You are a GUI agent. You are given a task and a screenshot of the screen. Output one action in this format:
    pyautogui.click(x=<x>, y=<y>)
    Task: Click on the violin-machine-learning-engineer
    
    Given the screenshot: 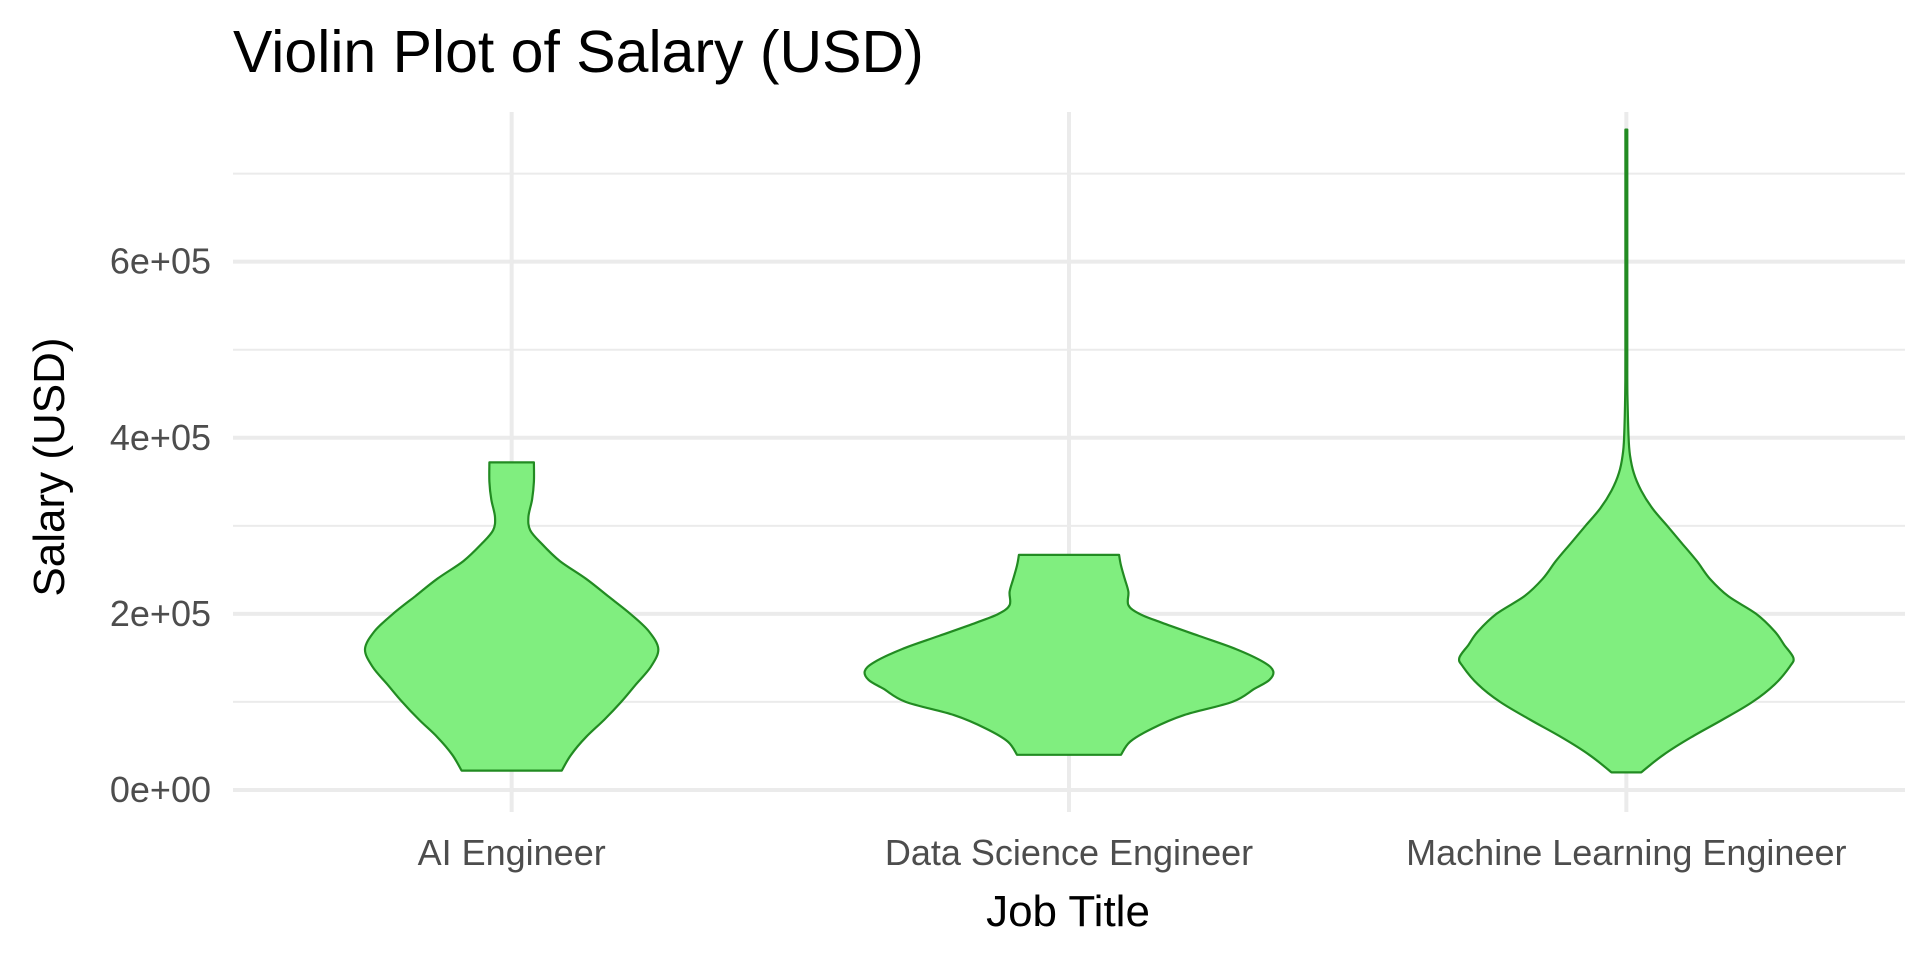 What is the action you would take?
    pyautogui.click(x=1626, y=451)
    